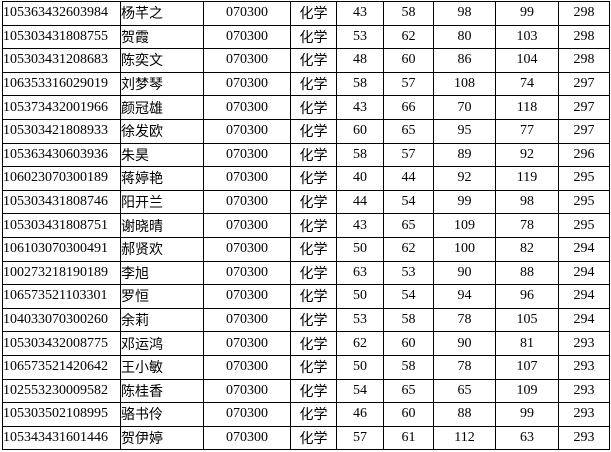  Describe the element at coordinates (306, 391) in the screenshot. I see `table-row: 102553230009582 陈桂香 070300 化学 54 65 65 109 293` at that location.